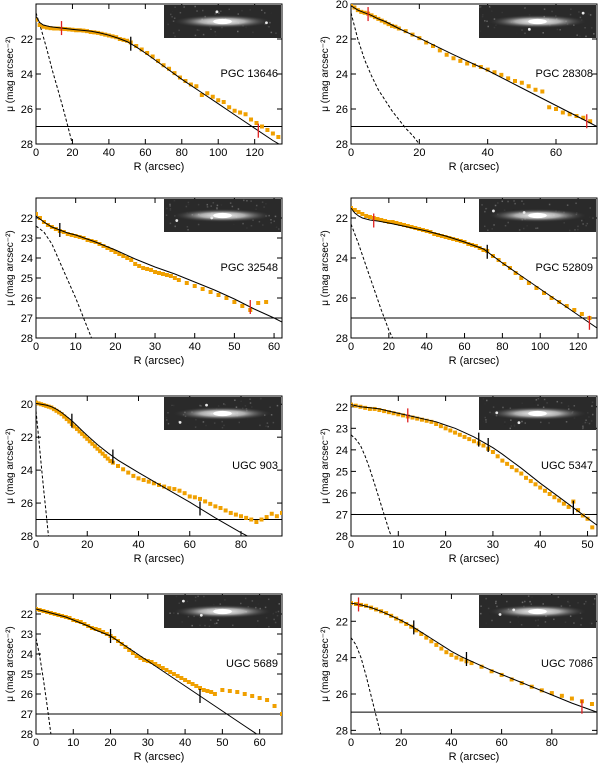 This screenshot has width=600, height=766. Describe the element at coordinates (474, 469) in the screenshot. I see `panel-6-plot-area` at that location.